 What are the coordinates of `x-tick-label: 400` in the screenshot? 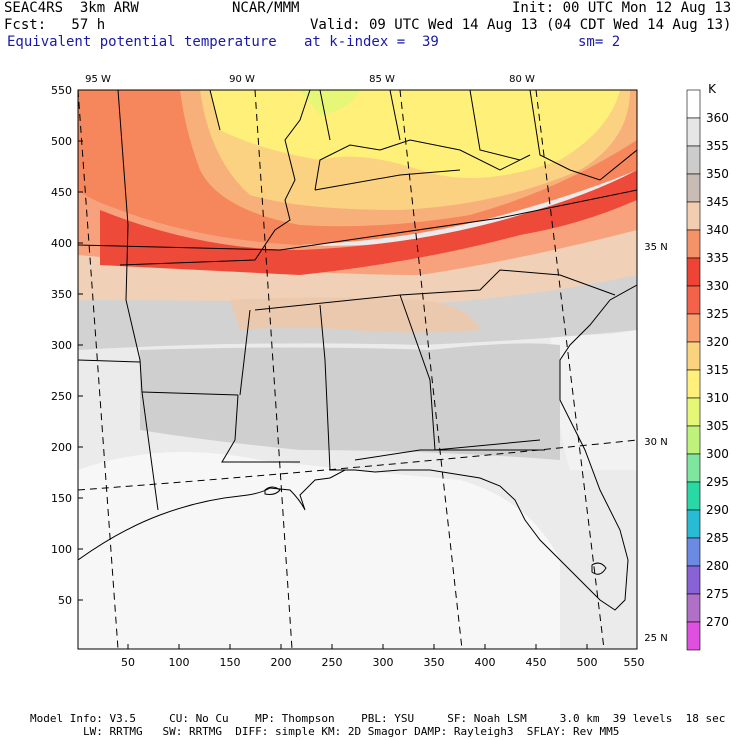 It's located at (485, 662).